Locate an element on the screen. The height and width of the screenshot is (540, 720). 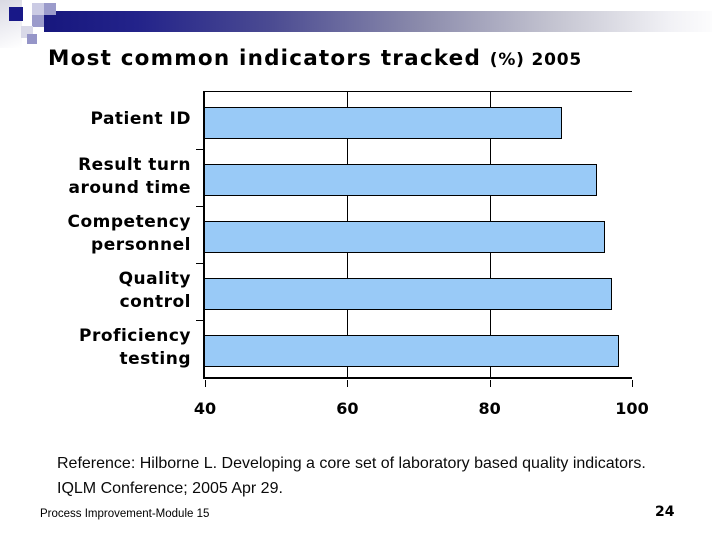
light-lavender-square is located at coordinates (38, 9).